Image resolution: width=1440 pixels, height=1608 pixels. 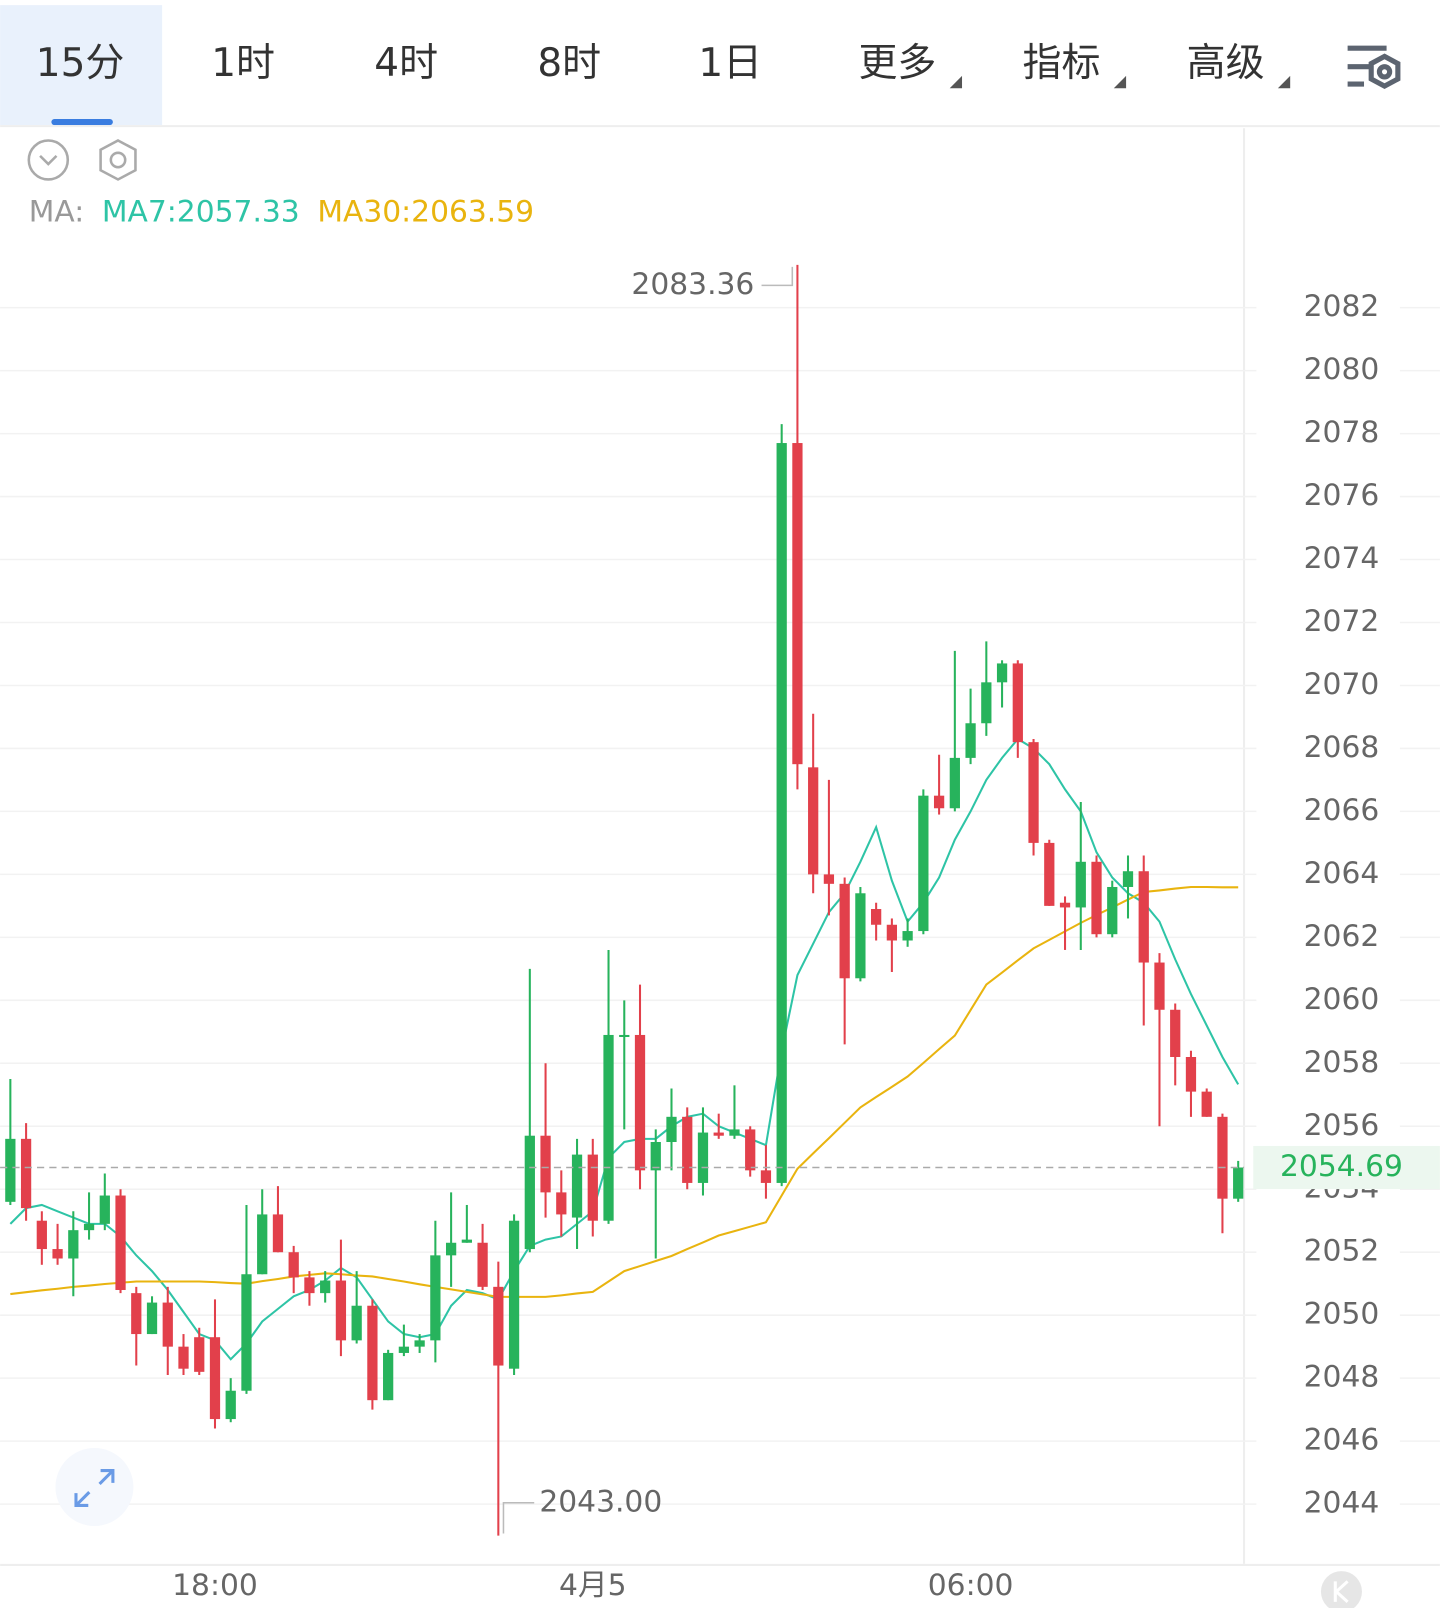 I want to click on y-tick-label: 2044, so click(x=1342, y=1503).